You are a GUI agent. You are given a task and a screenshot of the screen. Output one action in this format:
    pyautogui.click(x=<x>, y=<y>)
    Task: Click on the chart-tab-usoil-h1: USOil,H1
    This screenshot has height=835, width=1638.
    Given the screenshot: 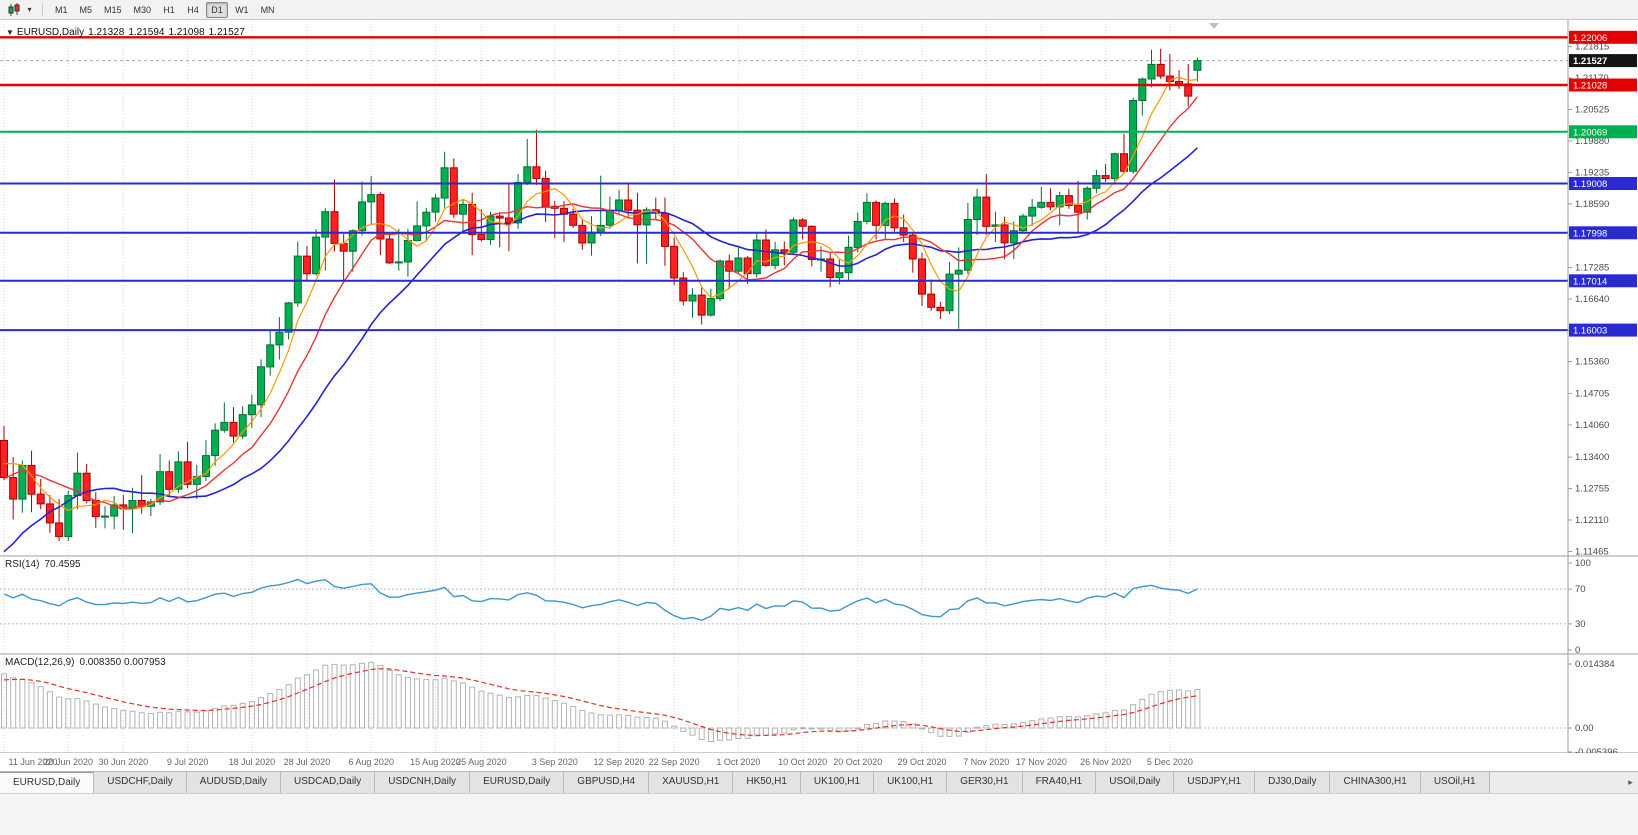 What is the action you would take?
    pyautogui.click(x=1455, y=782)
    